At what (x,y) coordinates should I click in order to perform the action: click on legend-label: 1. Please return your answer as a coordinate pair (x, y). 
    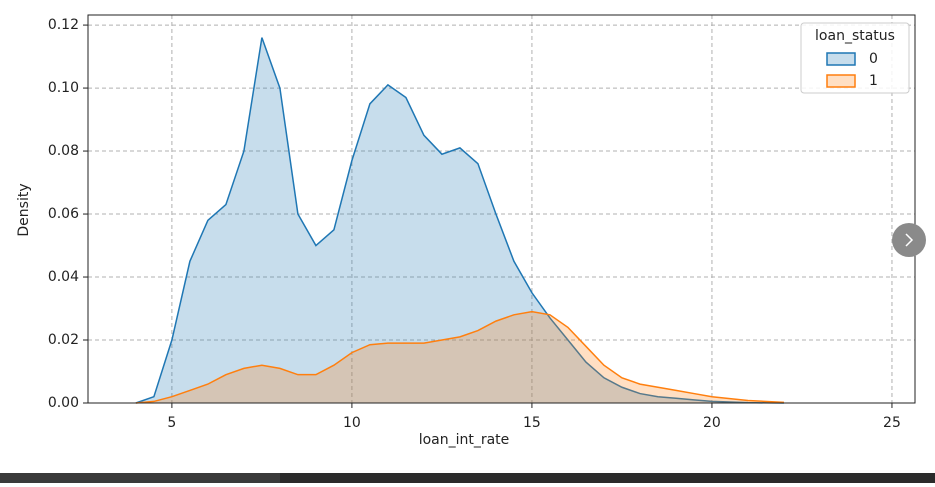
    Looking at the image, I should click on (873, 81).